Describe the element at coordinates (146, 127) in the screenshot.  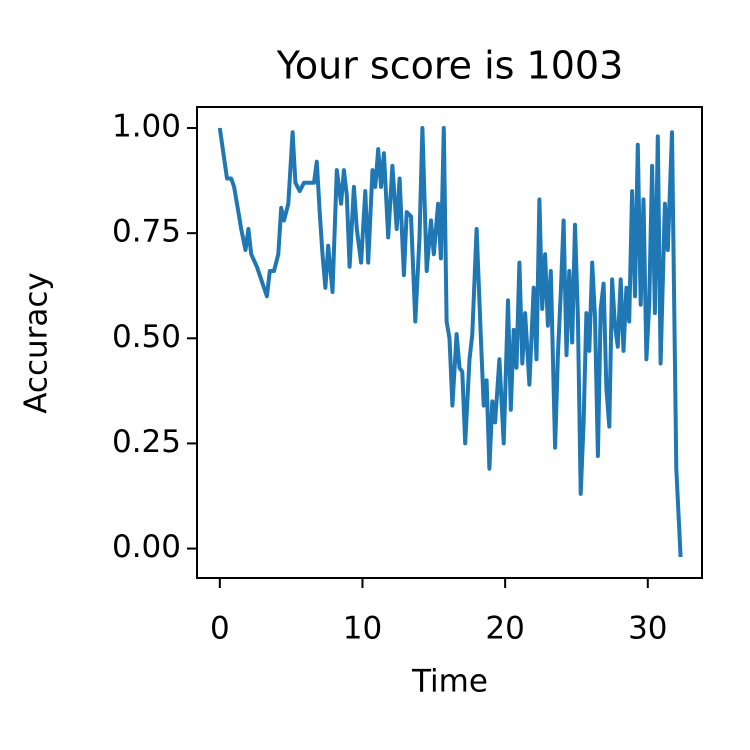
I see `y-tick-label: 1.00` at that location.